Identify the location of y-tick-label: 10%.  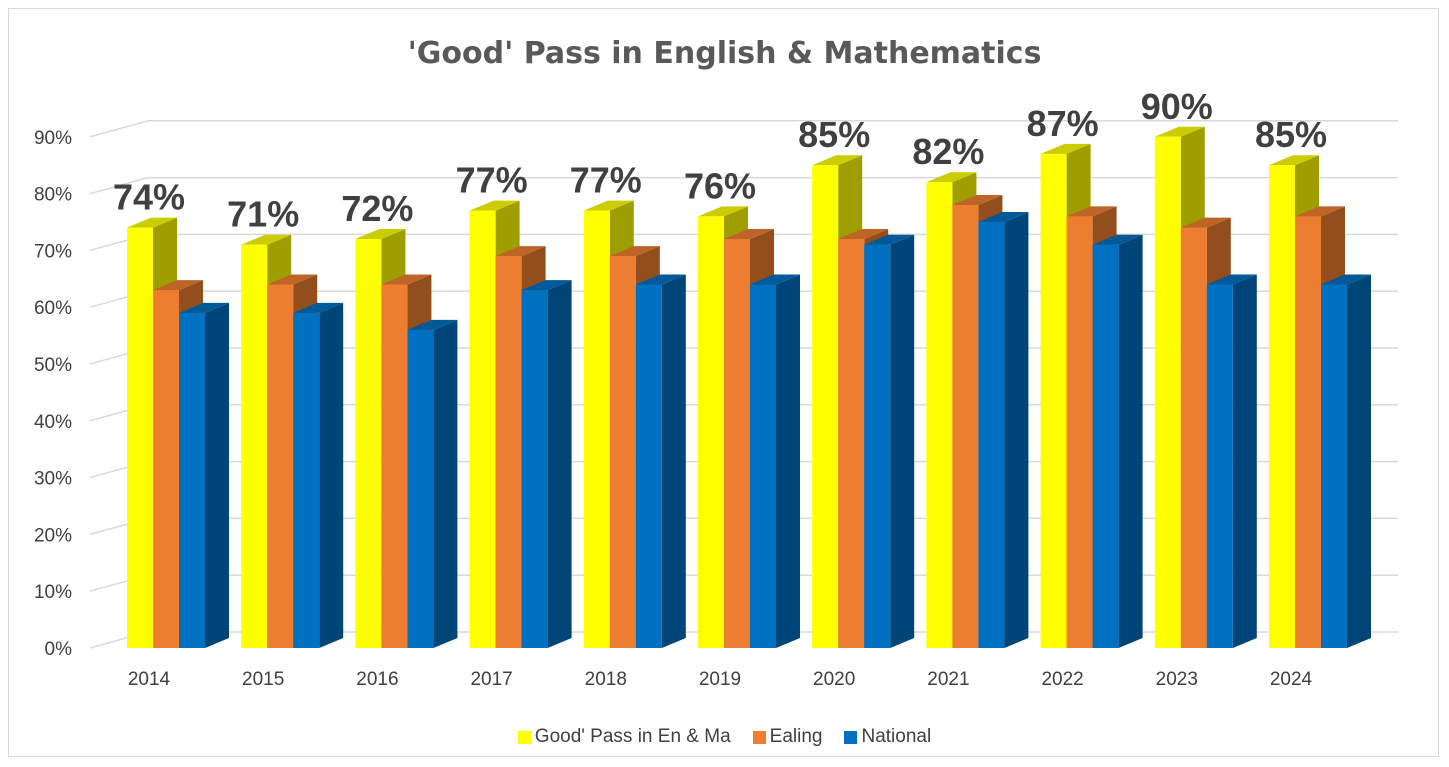
(53, 592).